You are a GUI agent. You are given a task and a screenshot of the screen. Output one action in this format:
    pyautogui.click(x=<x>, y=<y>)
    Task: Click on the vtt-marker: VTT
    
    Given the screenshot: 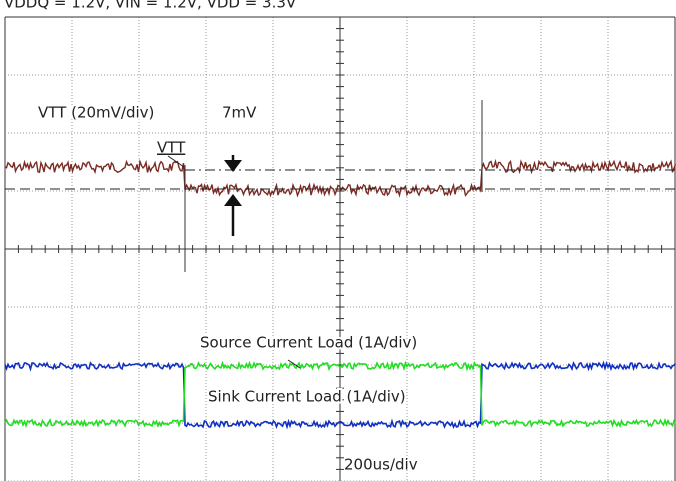 What is the action you would take?
    pyautogui.click(x=171, y=148)
    